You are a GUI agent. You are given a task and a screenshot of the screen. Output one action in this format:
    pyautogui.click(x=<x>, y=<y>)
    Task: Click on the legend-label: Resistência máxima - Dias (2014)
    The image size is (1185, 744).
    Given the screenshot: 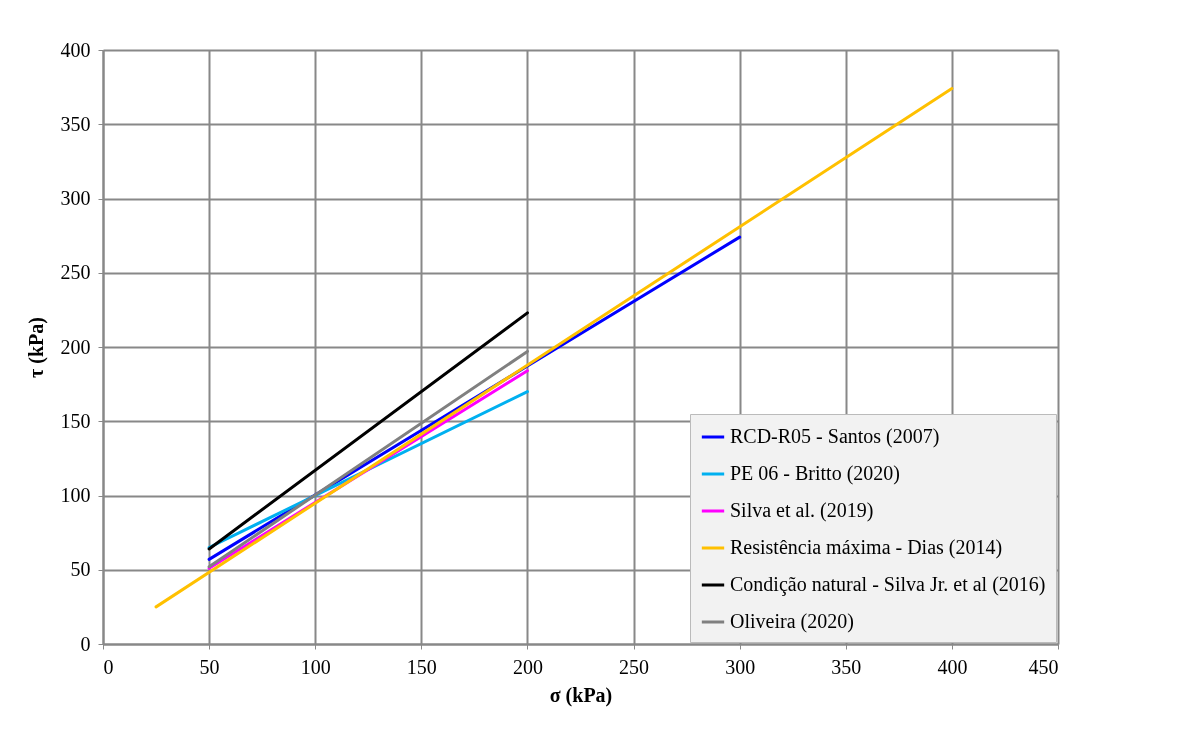 What is the action you would take?
    pyautogui.click(x=866, y=547)
    